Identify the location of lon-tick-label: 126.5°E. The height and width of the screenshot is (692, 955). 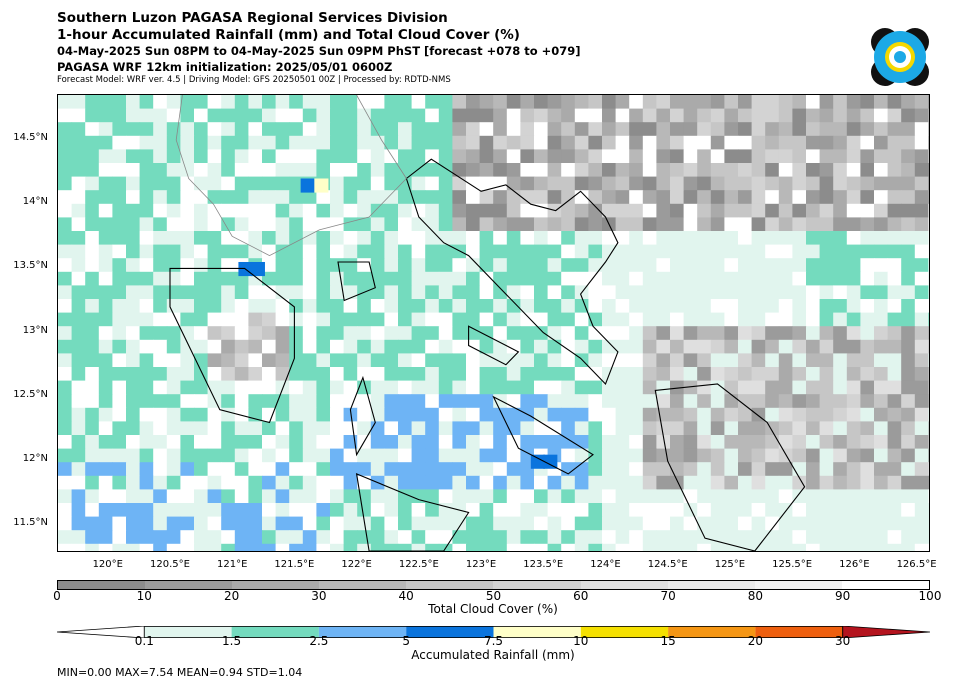
(916, 564).